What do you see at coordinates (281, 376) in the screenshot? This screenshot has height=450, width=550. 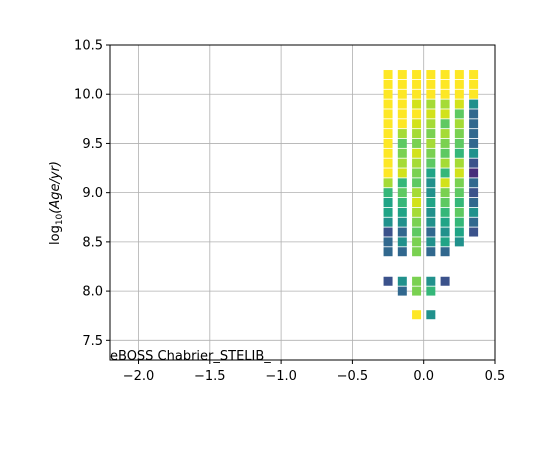 I see `x-tick-label: −1.0` at bounding box center [281, 376].